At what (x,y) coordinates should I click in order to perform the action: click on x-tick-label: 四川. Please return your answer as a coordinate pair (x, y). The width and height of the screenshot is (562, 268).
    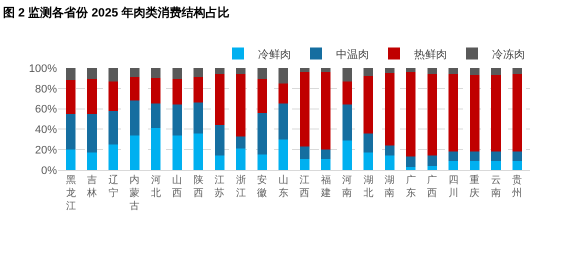
    Looking at the image, I should click on (453, 187).